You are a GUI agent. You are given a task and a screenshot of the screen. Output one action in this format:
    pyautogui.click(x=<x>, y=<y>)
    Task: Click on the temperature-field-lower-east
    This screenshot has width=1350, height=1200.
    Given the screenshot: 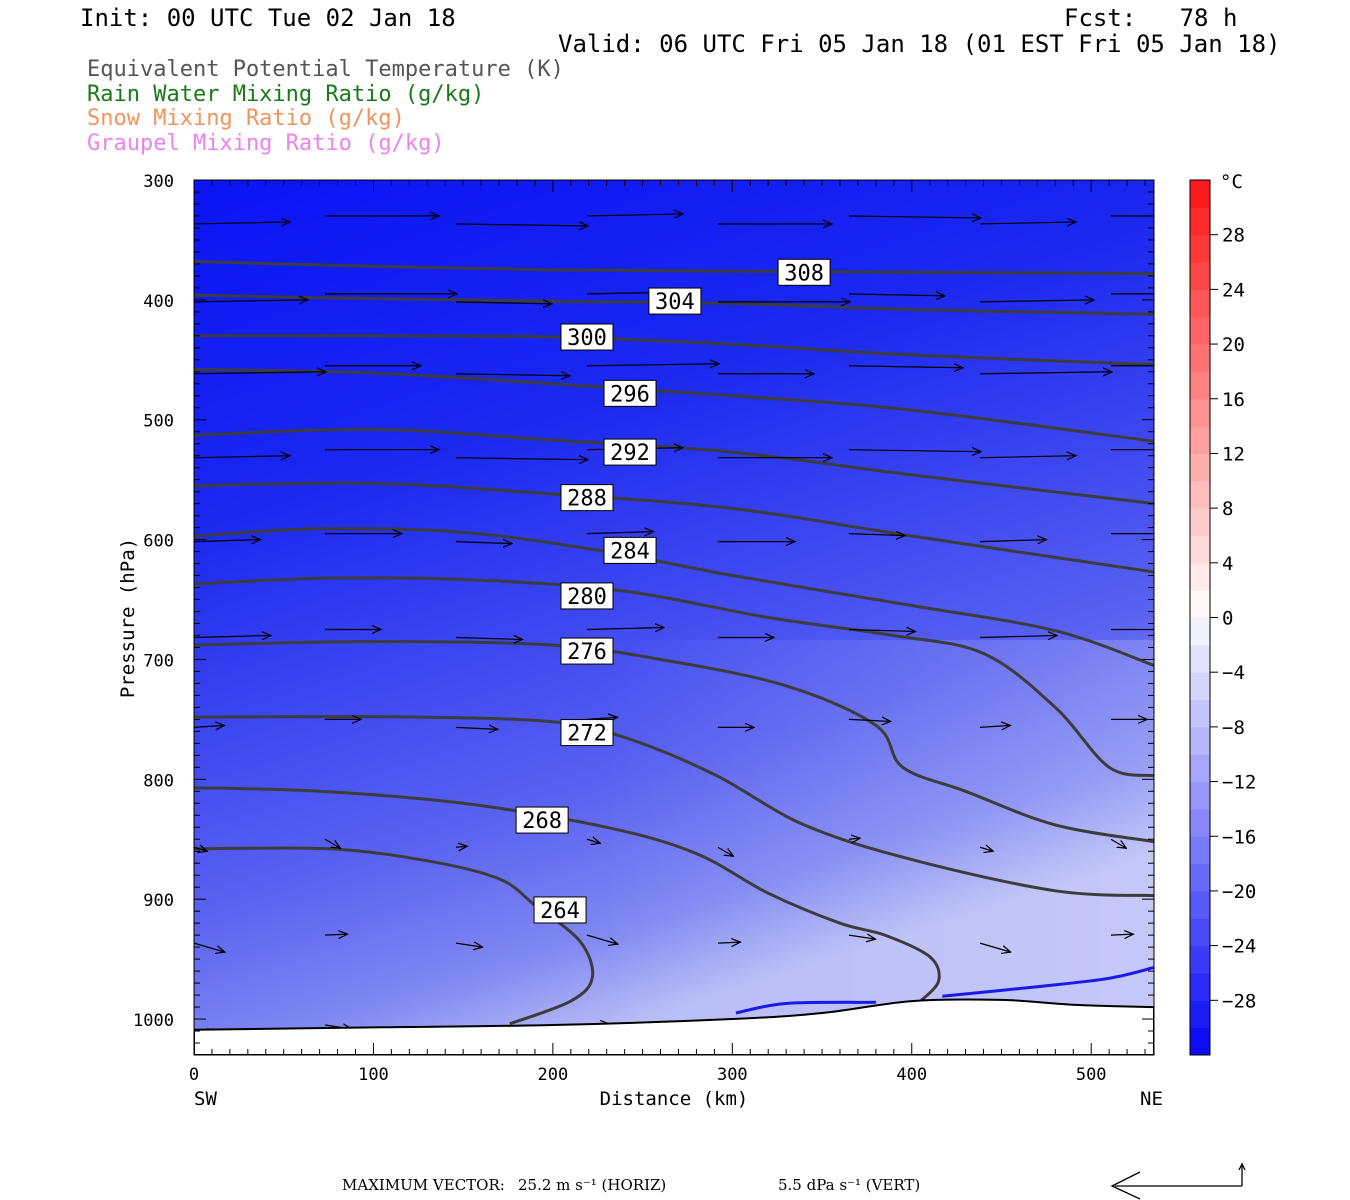 What is the action you would take?
    pyautogui.click(x=877, y=847)
    